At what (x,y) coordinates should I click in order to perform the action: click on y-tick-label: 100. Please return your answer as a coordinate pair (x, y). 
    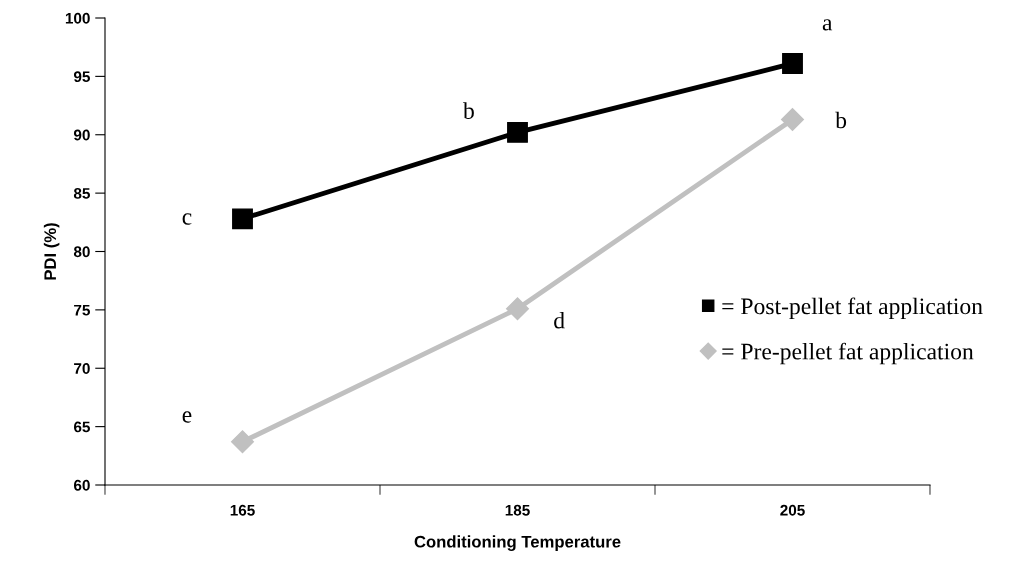
    Looking at the image, I should click on (77, 18).